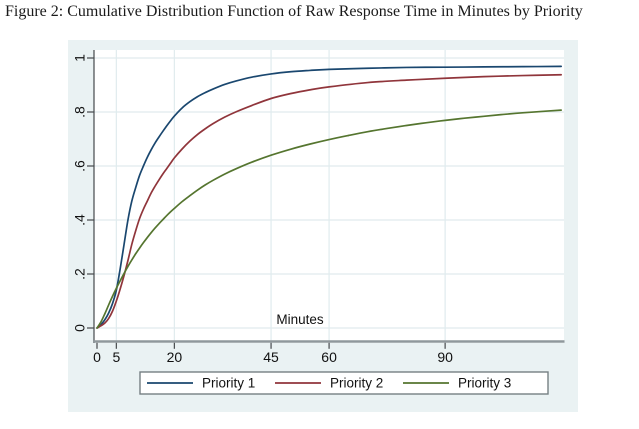  What do you see at coordinates (201, 383) in the screenshot?
I see `legend-entry-priority-1: Priority 1` at bounding box center [201, 383].